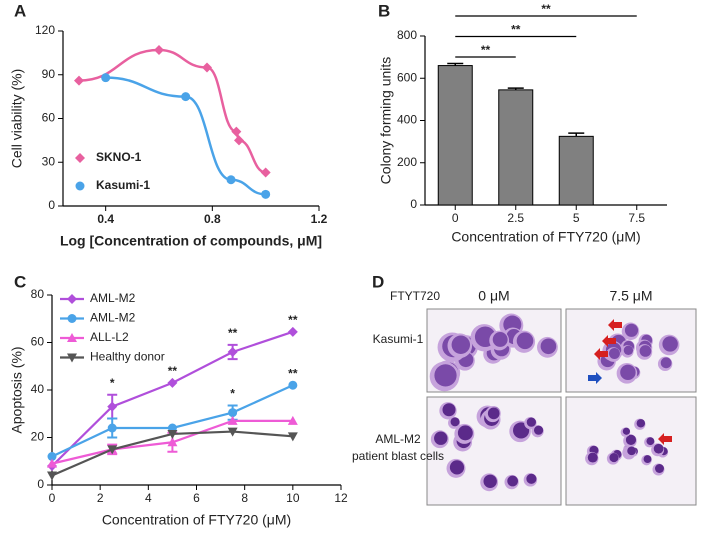 This screenshot has width=710, height=535. What do you see at coordinates (415, 296) in the screenshot?
I see `treatment-label: FTYT720` at bounding box center [415, 296].